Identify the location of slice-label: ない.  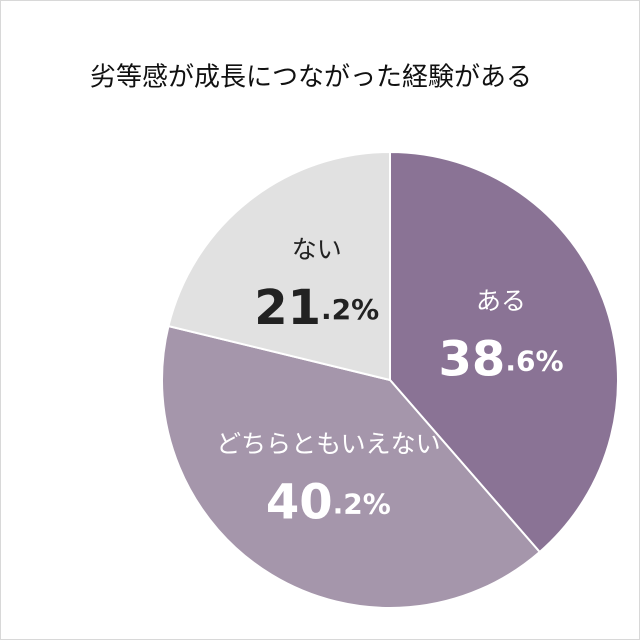
(317, 249).